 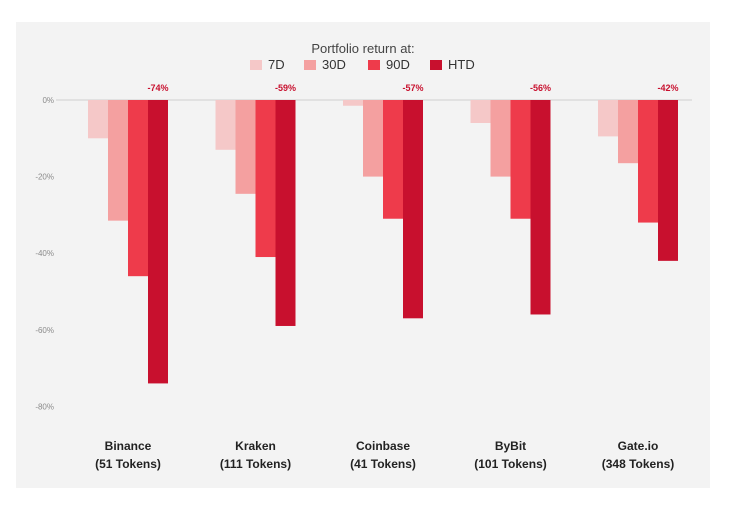 What do you see at coordinates (540, 88) in the screenshot?
I see `data-label-bybit: -56%` at bounding box center [540, 88].